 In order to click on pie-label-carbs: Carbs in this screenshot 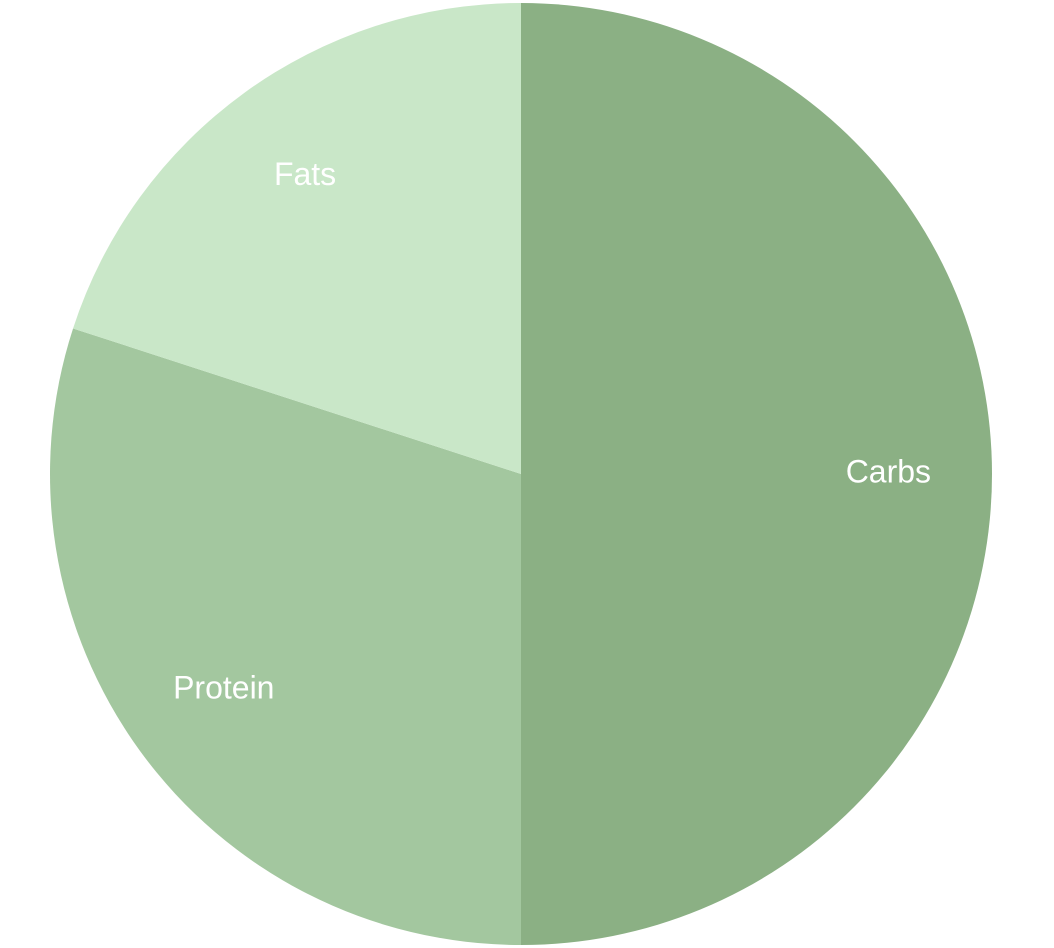, I will do `click(888, 471)`.